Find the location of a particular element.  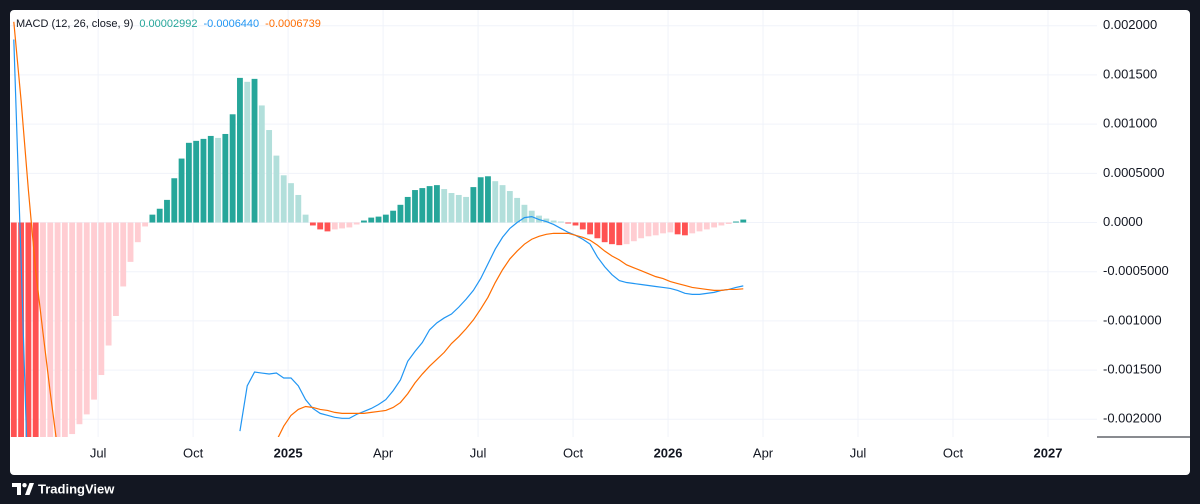

legend-value: 0.00002992 is located at coordinates (168, 24).